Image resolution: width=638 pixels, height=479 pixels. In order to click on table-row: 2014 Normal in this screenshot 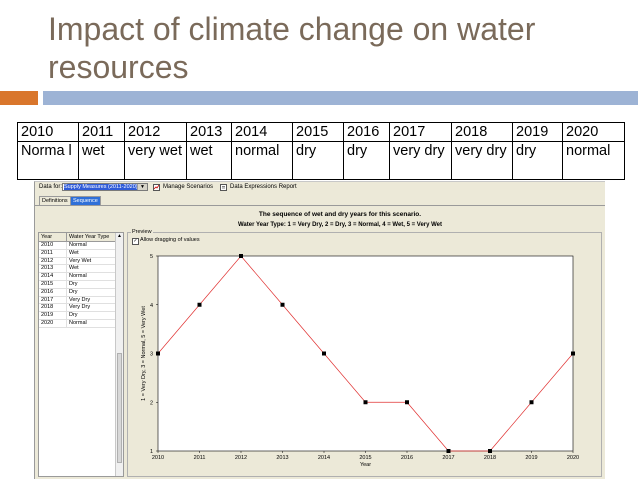, I will do `click(78, 277)`.